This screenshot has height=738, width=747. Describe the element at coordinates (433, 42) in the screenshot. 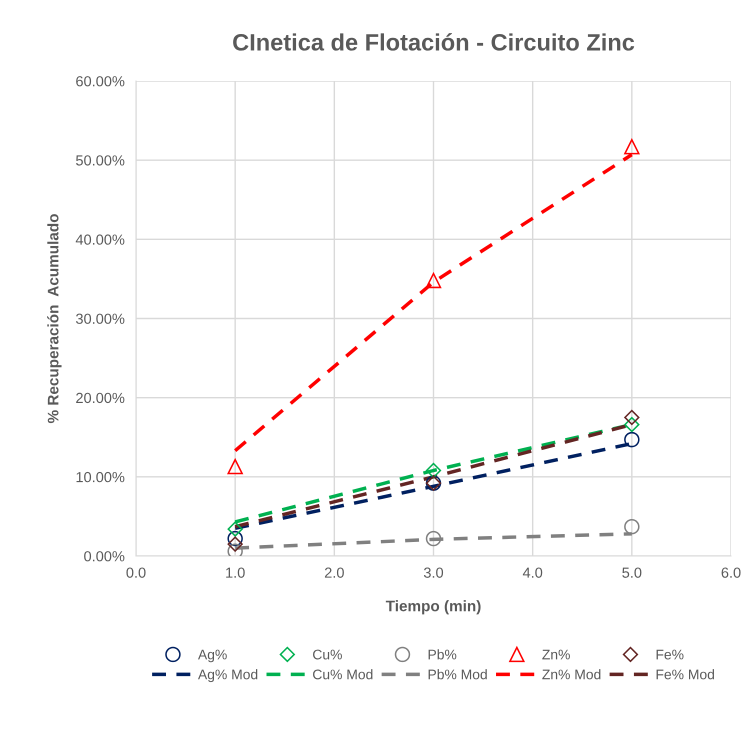

I see `chart-title: CInetica de Flotación - Circuito Zinc` at that location.